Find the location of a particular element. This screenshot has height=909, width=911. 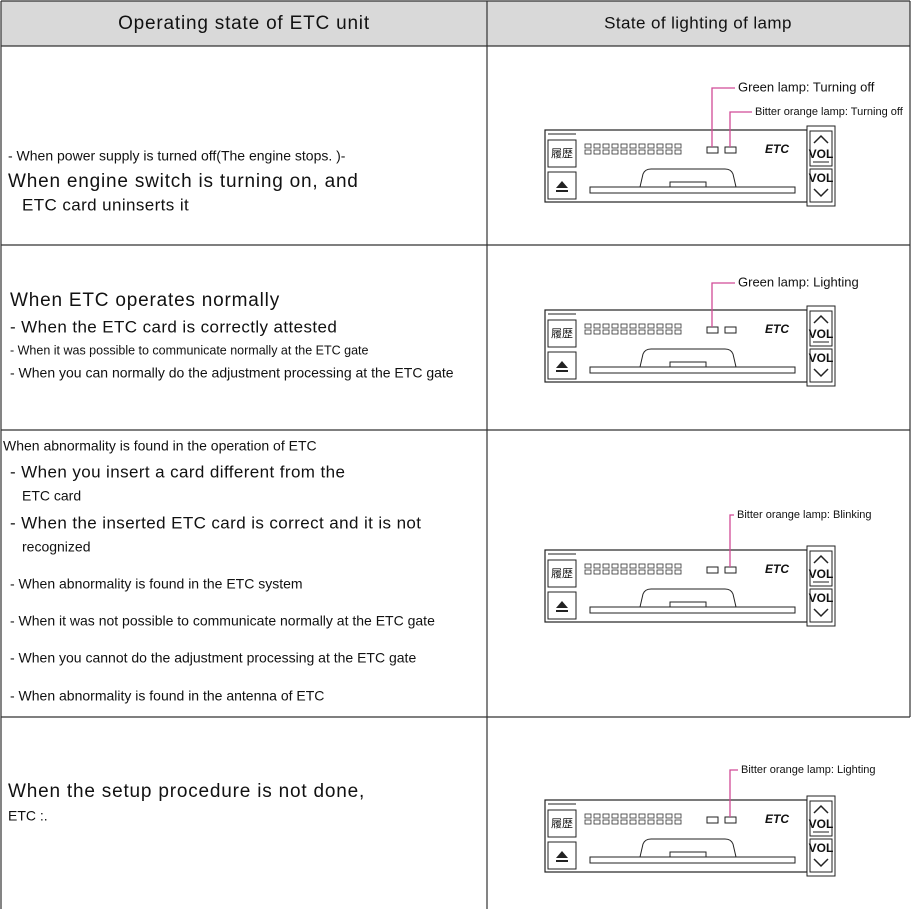

state-text: recognized is located at coordinates (56, 547).